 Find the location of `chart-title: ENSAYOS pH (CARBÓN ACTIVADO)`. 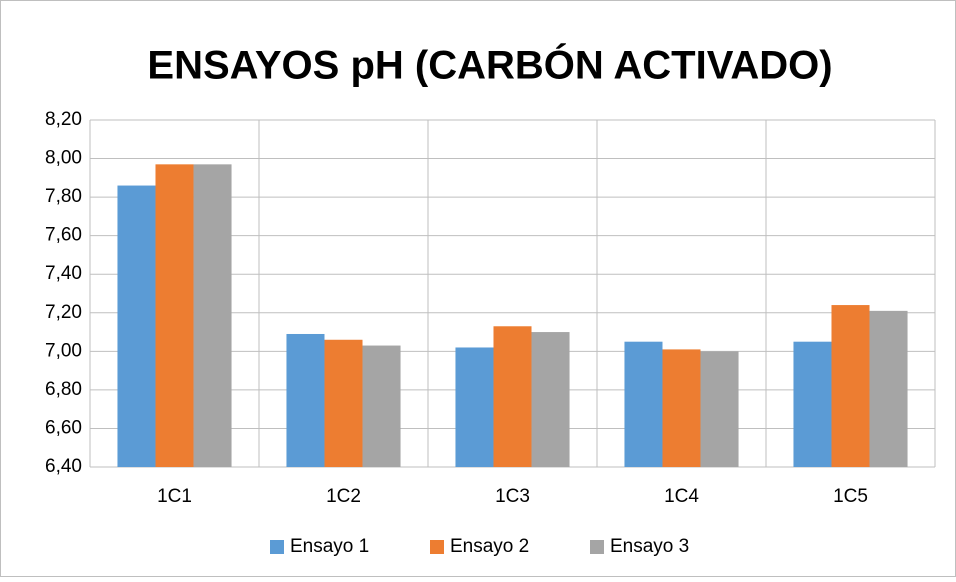

chart-title: ENSAYOS pH (CARBÓN ACTIVADO) is located at coordinates (489, 65).